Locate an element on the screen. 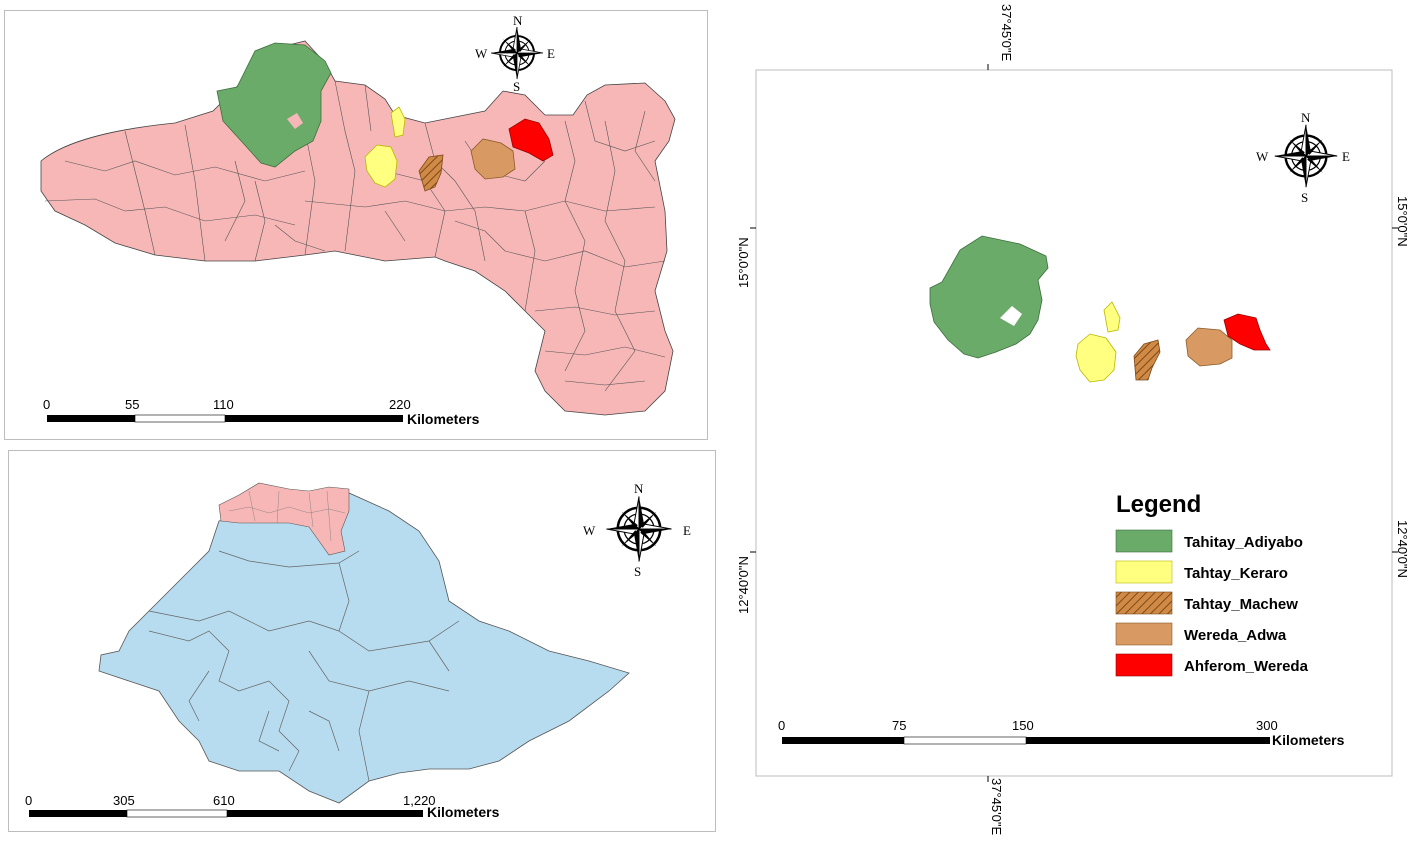 Image resolution: width=1416 pixels, height=848 pixels. legend-item-label: Ahferom_Wereda is located at coordinates (1246, 666).